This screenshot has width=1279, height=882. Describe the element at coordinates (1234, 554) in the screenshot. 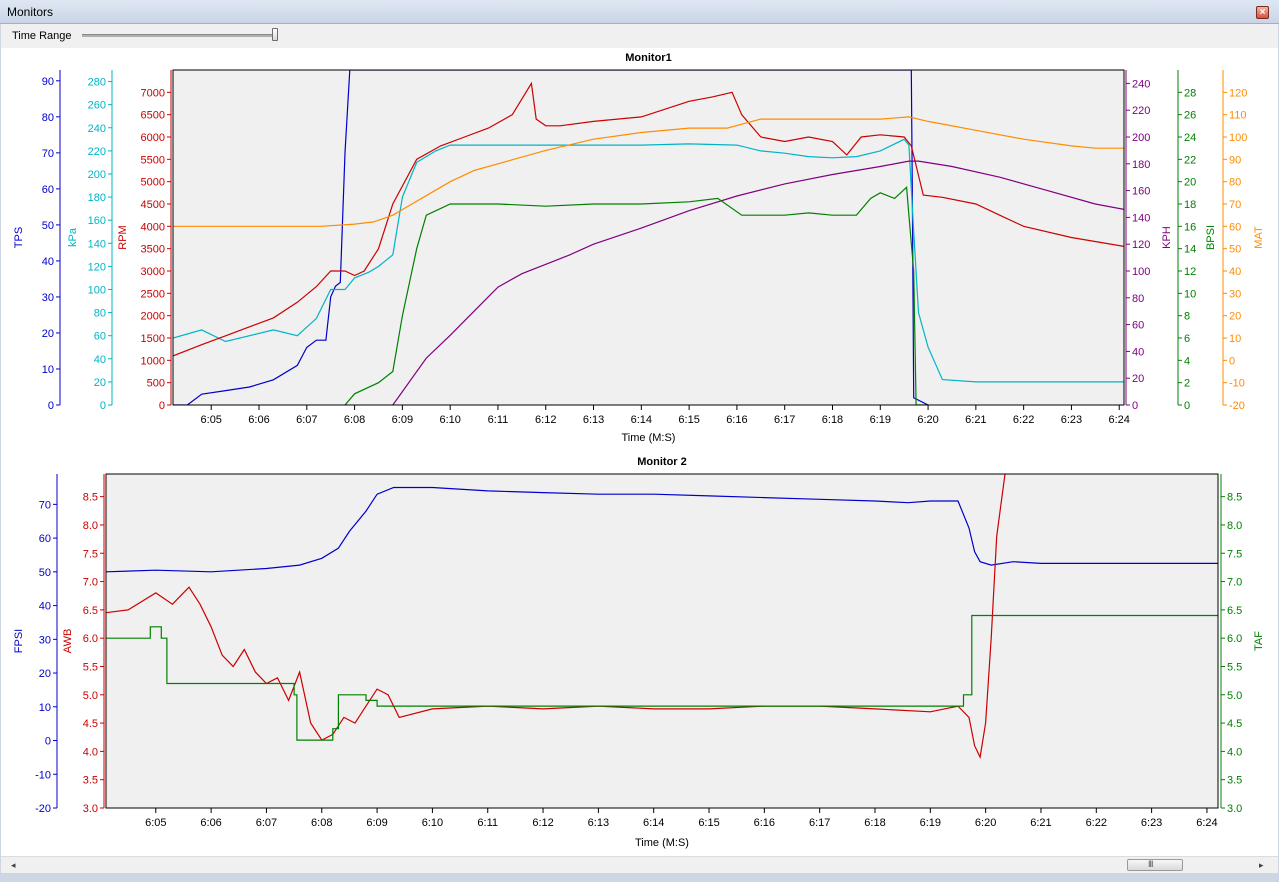

I see `chart2-taf-tick-label: 7.5` at that location.